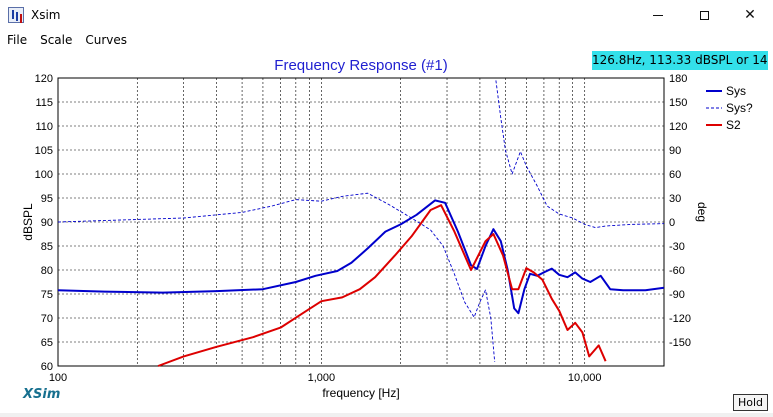 This screenshot has height=417, width=773. Describe the element at coordinates (56, 39) in the screenshot. I see `menu-scale: Scale` at that location.